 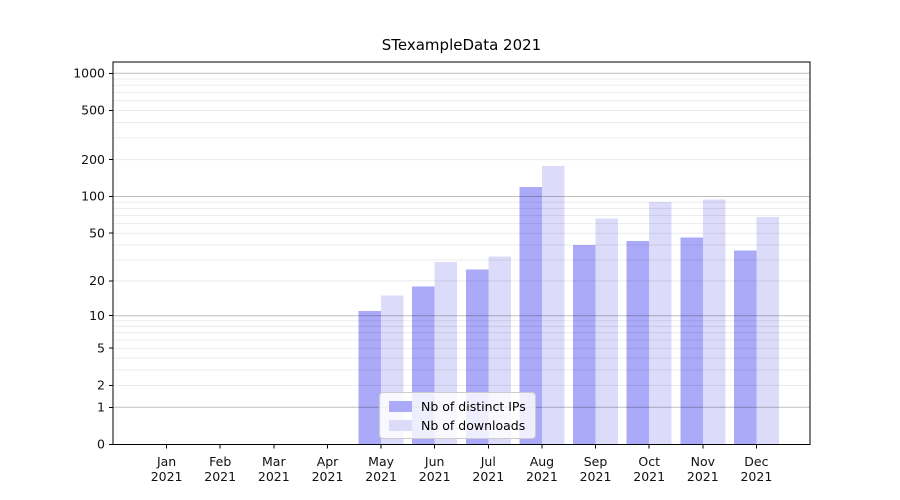 What do you see at coordinates (381, 461) in the screenshot?
I see `x-tick-label-month: May` at bounding box center [381, 461].